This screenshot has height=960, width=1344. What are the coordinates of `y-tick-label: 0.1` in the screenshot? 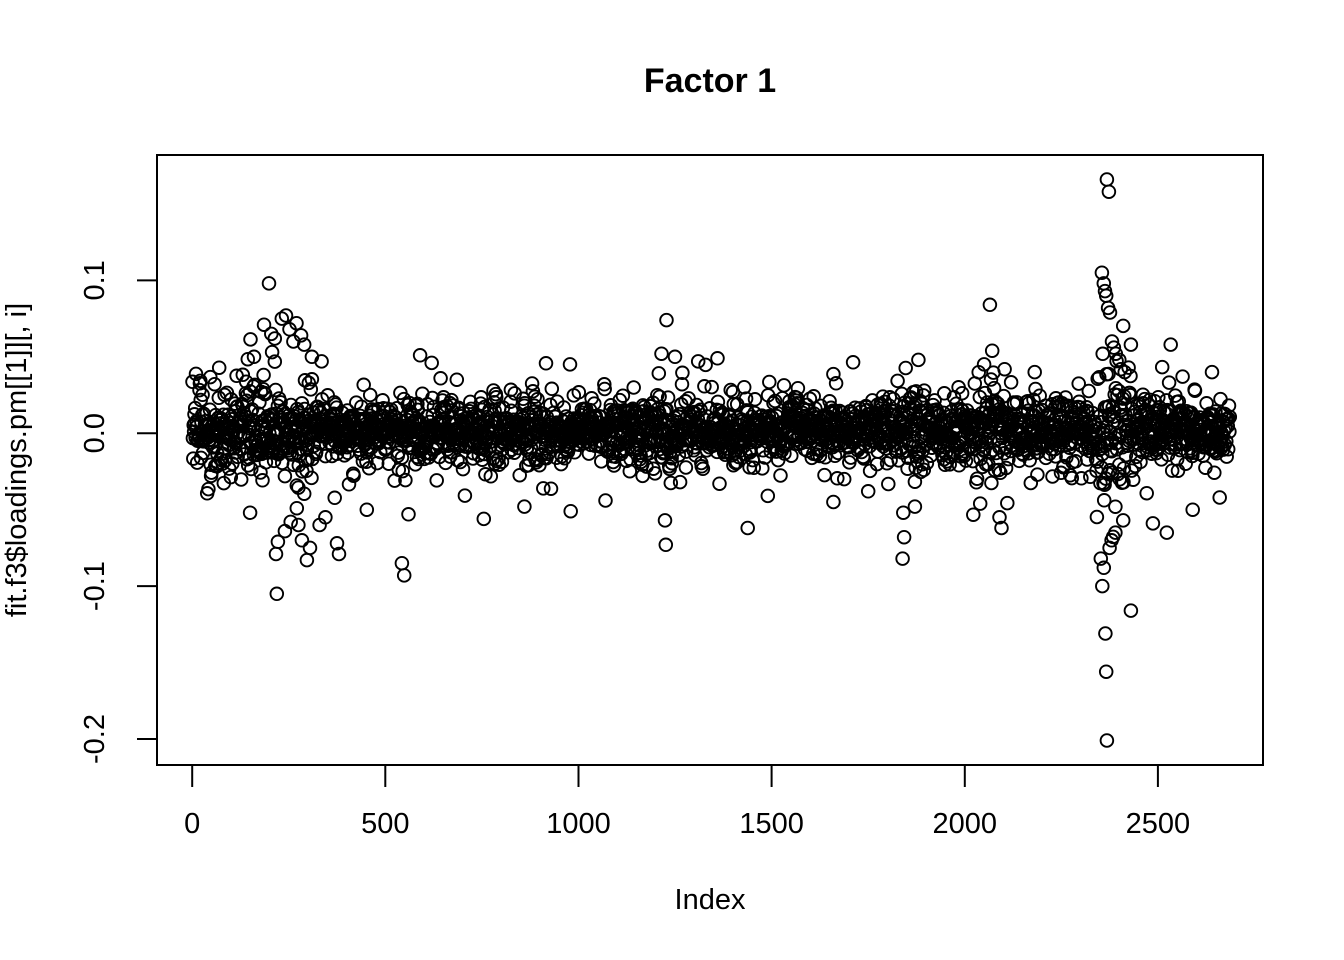 It's located at (95, 280).